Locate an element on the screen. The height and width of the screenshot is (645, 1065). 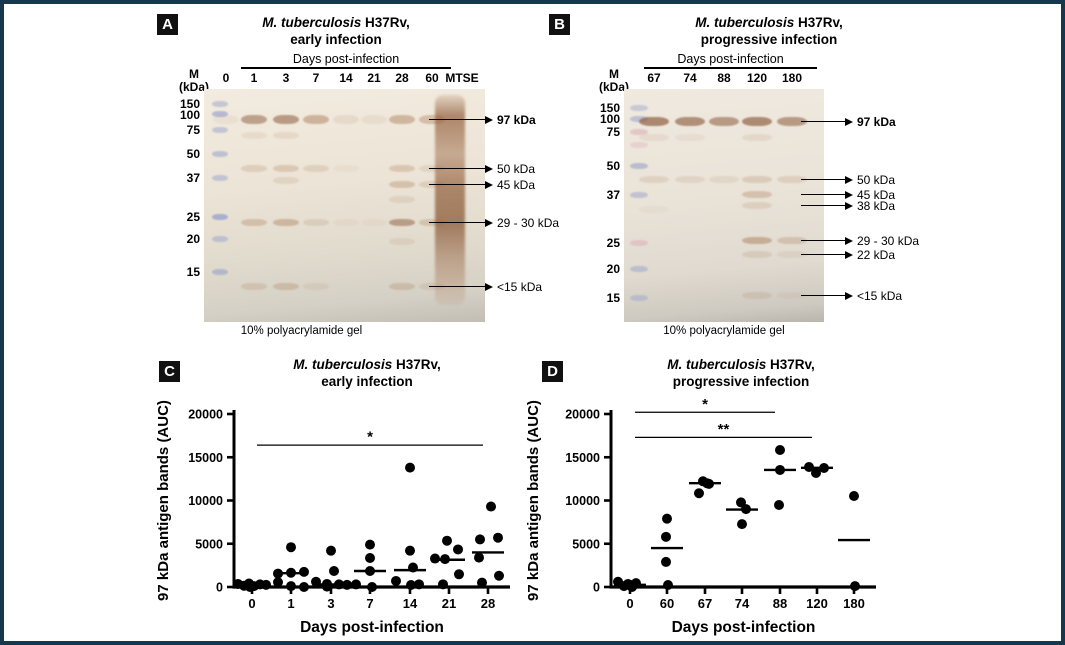
panel-d-title-species: M. tuberculosis is located at coordinates (717, 364).